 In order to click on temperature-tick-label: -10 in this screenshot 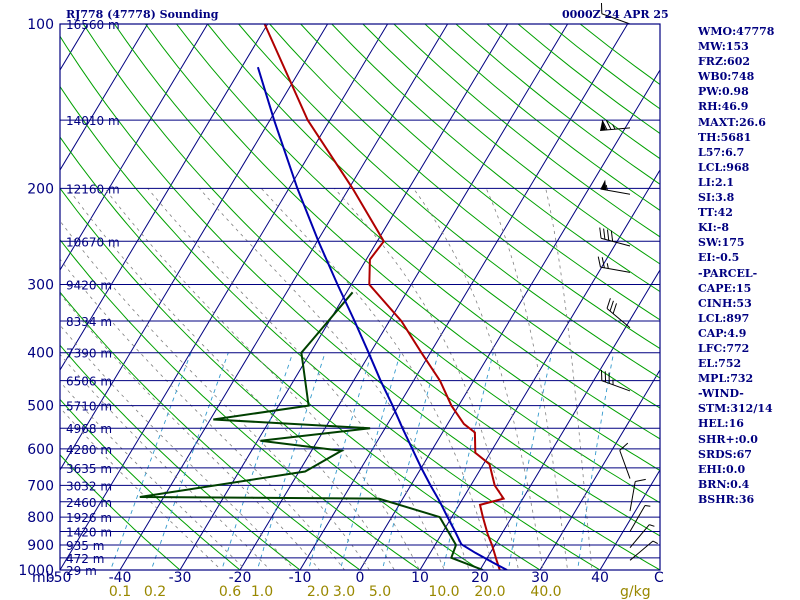, I will do `click(300, 578)`.